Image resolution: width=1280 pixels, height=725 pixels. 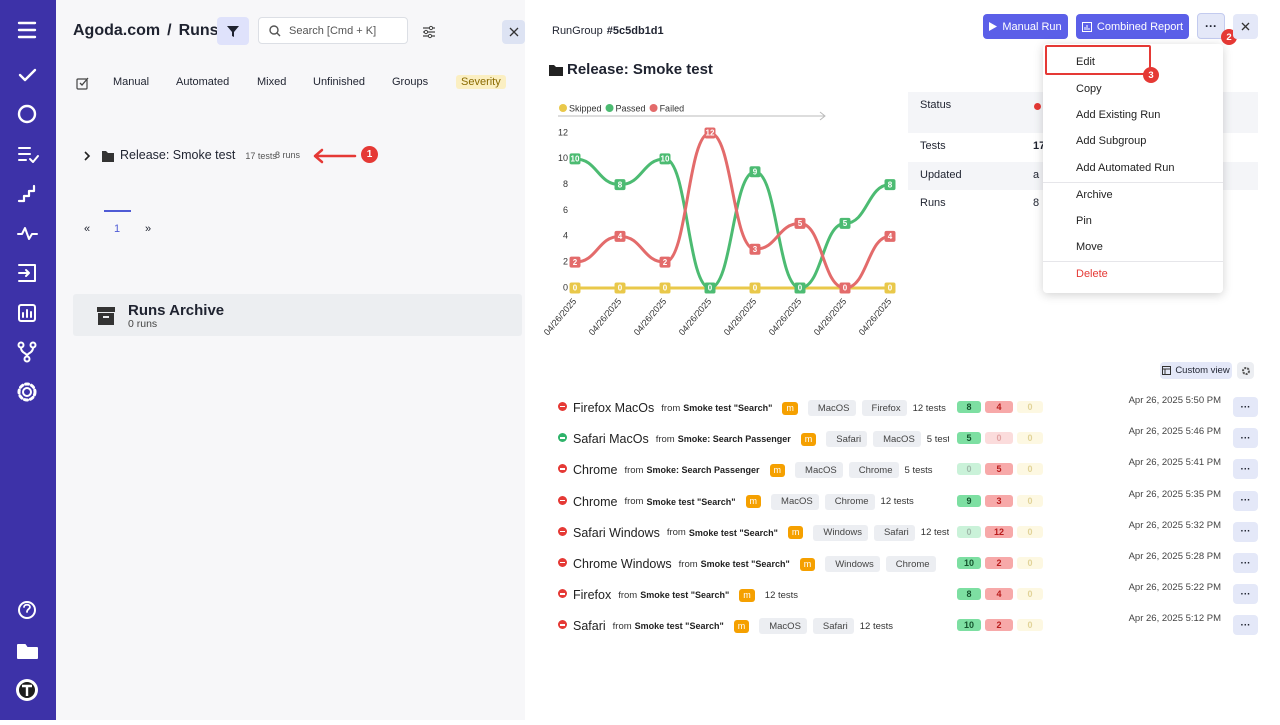 What do you see at coordinates (410, 82) in the screenshot?
I see `tab: Groups` at bounding box center [410, 82].